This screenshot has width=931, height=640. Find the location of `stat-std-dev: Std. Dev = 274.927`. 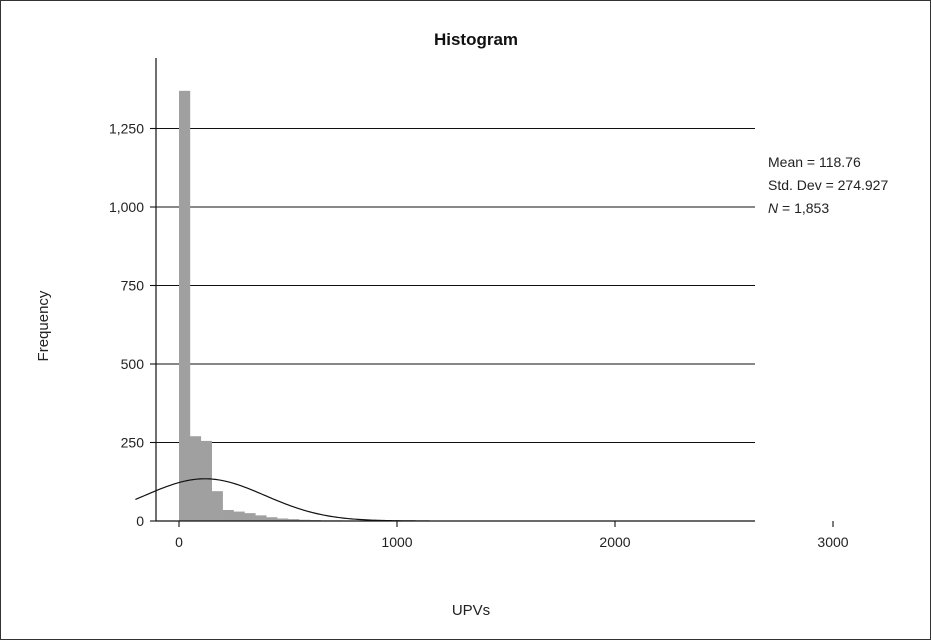

stat-std-dev: Std. Dev = 274.927 is located at coordinates (828, 185).